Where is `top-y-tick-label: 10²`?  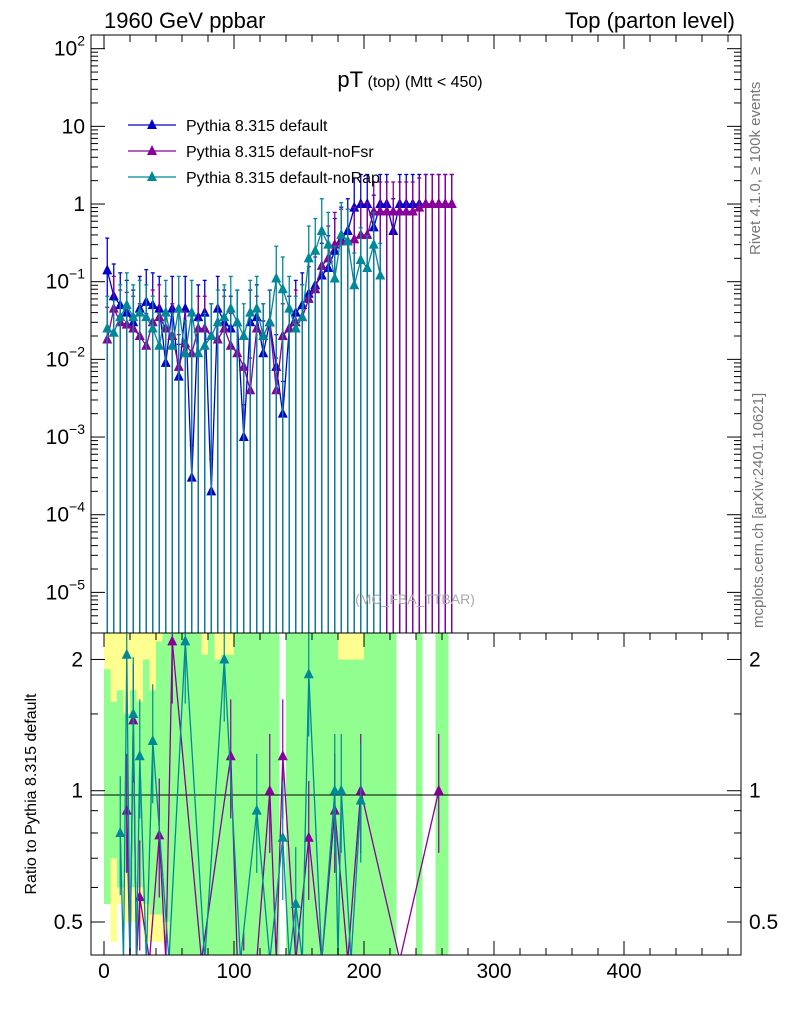
top-y-tick-label: 10² is located at coordinates (69, 47).